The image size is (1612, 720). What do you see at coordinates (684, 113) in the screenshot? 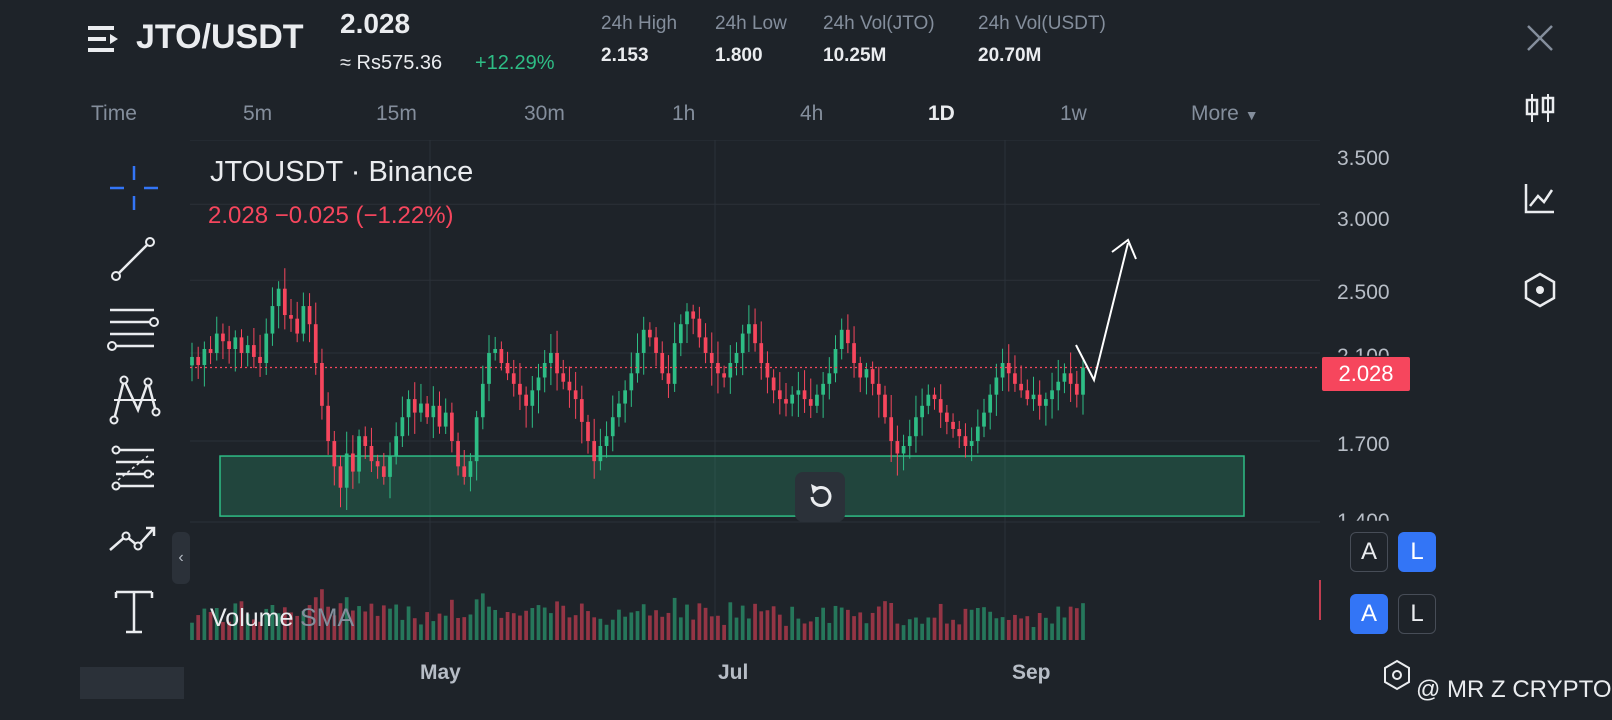
I see `tf-1h: 1h` at bounding box center [684, 113].